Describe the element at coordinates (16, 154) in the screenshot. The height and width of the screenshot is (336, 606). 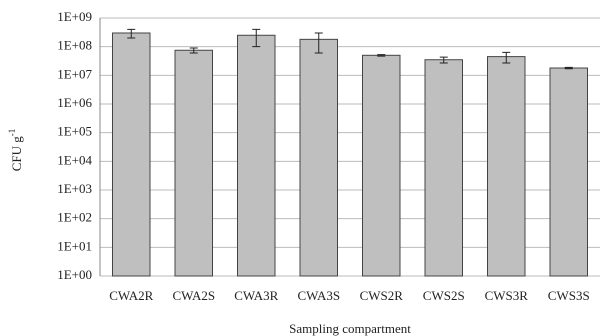
I see `y-axis-title-text: CFU g` at that location.